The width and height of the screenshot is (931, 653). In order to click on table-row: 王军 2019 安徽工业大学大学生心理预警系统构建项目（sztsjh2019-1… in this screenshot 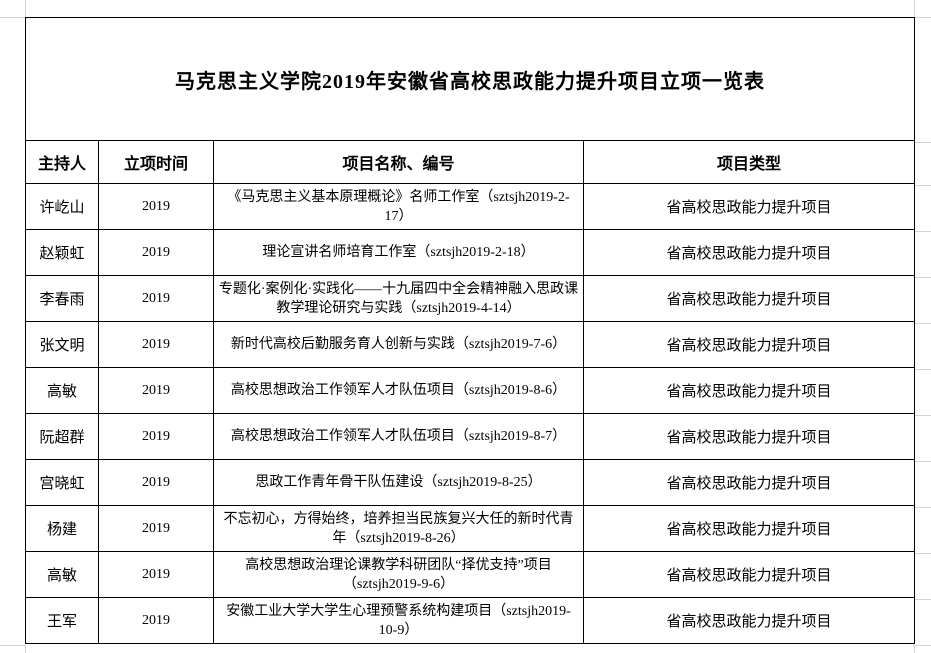, I will do `click(470, 620)`.